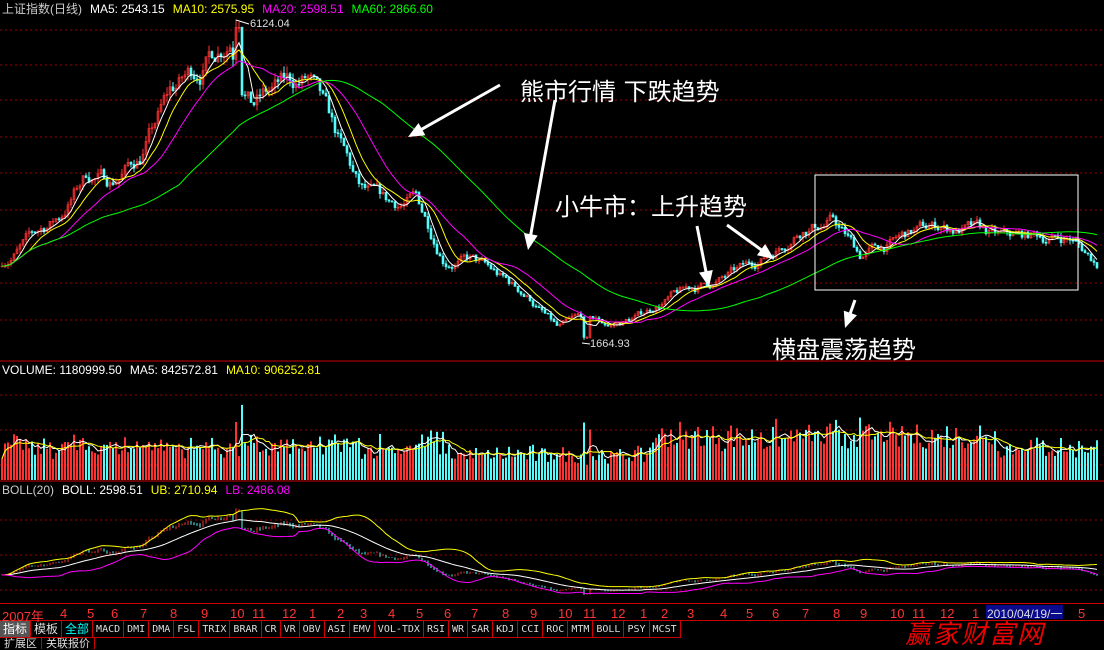 The width and height of the screenshot is (1104, 650). What do you see at coordinates (362, 629) in the screenshot?
I see `tab-emv: EMV` at bounding box center [362, 629].